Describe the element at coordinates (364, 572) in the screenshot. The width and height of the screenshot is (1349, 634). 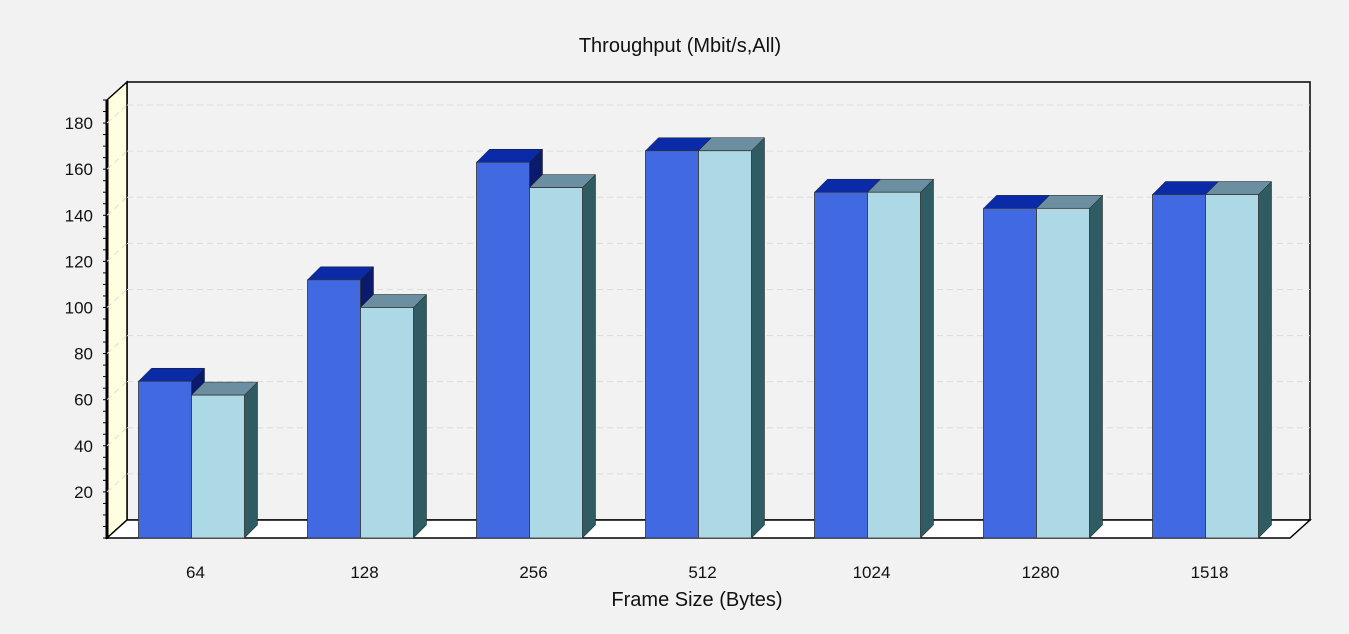
I see `x-tick-label: 128` at that location.